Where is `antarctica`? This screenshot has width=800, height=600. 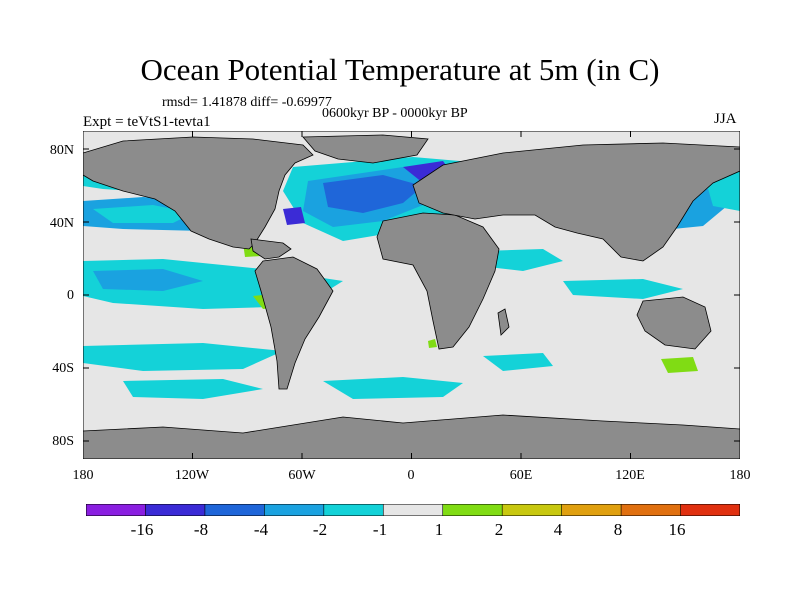 antarctica is located at coordinates (411, 436).